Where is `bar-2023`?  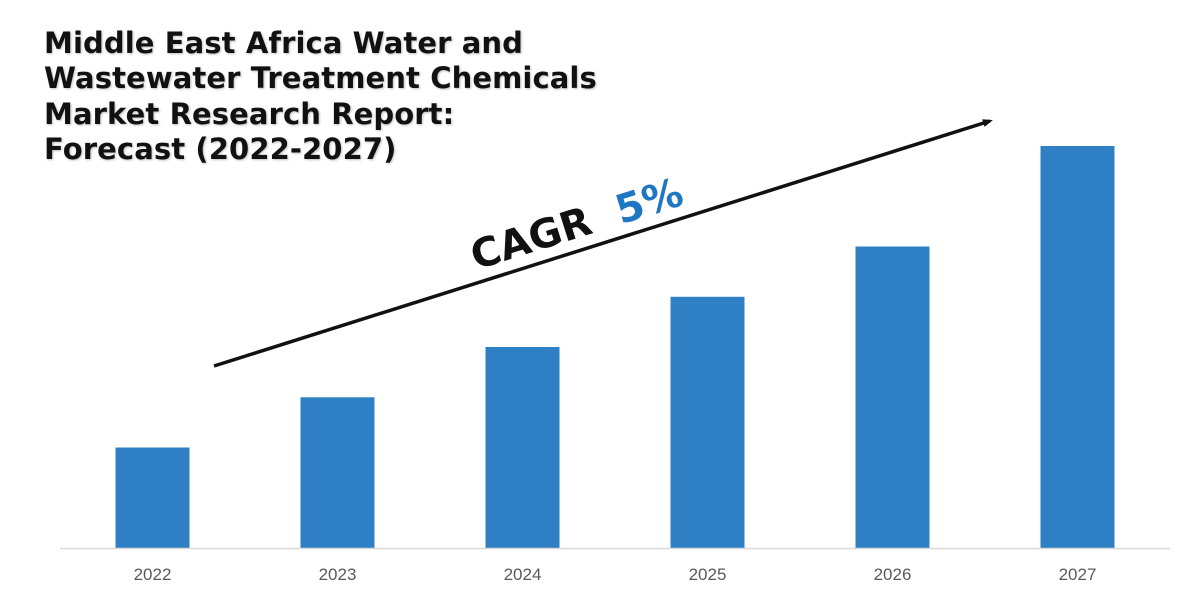 bar-2023 is located at coordinates (337, 473).